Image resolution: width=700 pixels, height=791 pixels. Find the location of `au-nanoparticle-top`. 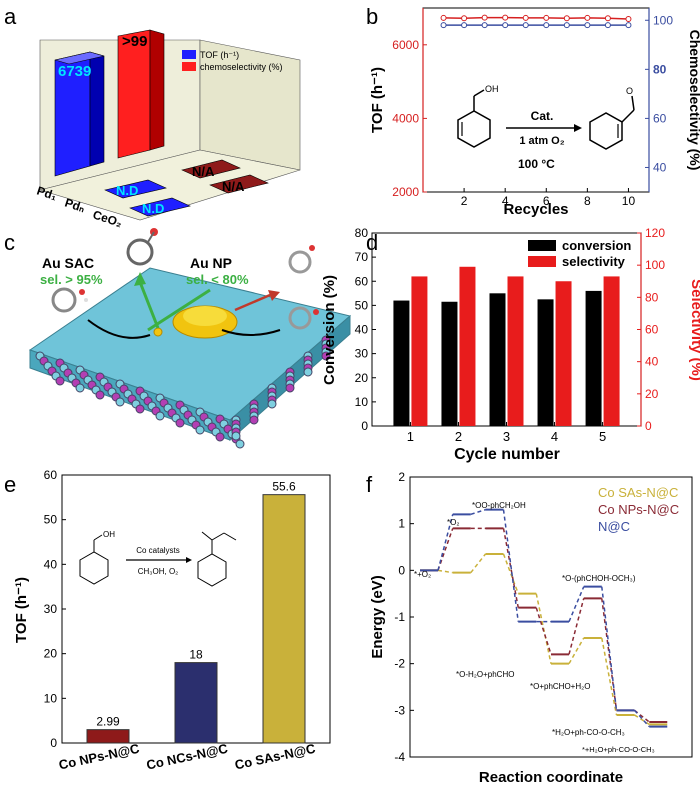

au-nanoparticle-top is located at coordinates (205, 316).